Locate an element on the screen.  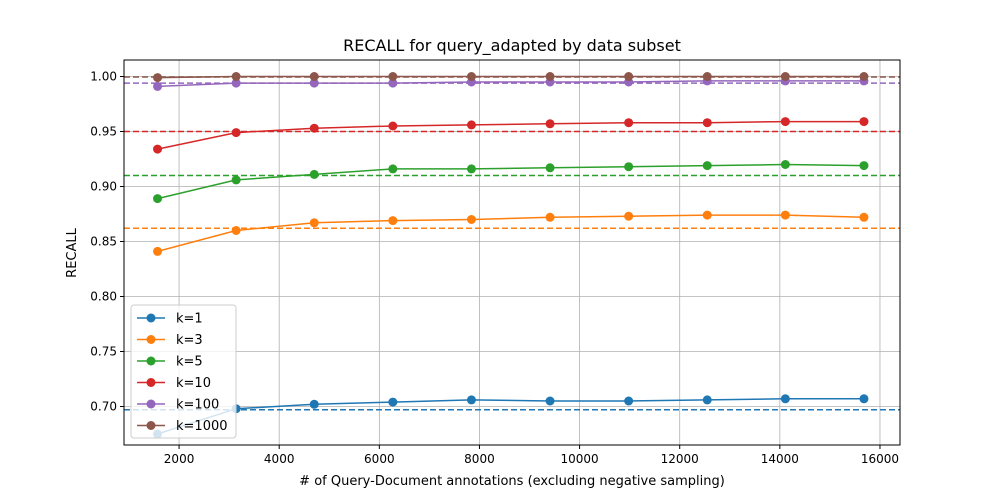
y-axis-label: RECALL is located at coordinates (72, 252).